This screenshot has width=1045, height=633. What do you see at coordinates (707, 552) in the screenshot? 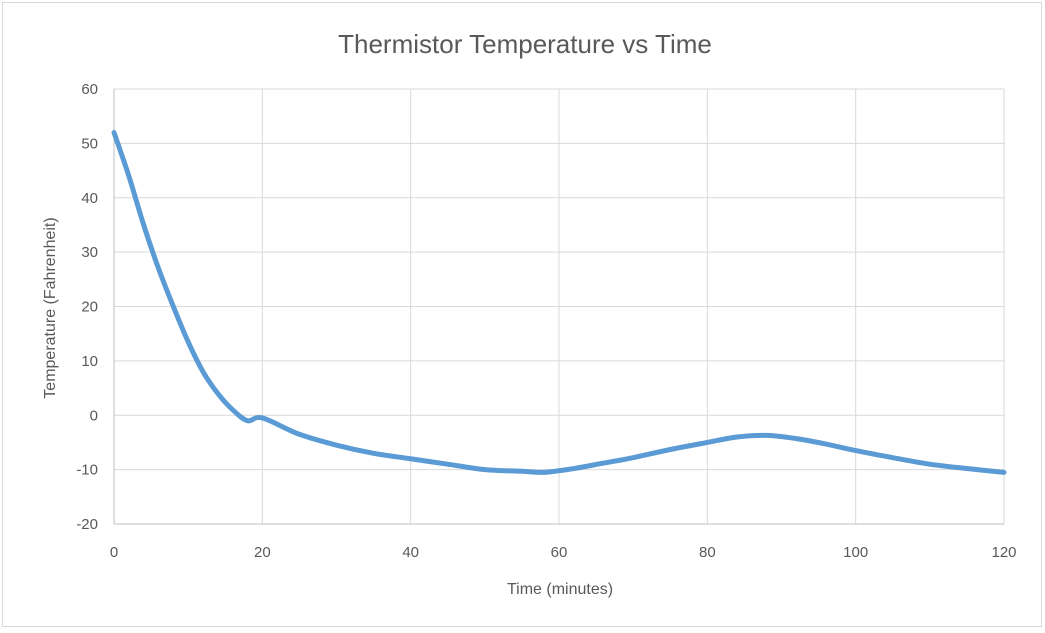
I see `x-tick-label: 80` at bounding box center [707, 552].